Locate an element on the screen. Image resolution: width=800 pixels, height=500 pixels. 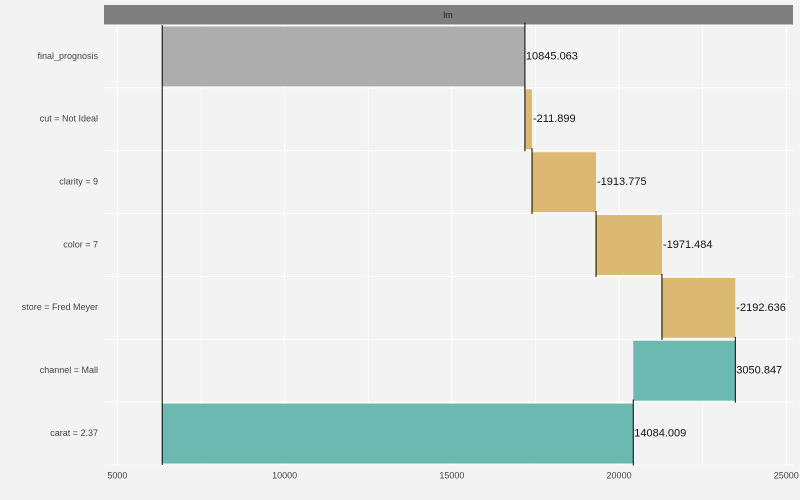
y-tick-label: store = Fred Meyer is located at coordinates (60, 307).